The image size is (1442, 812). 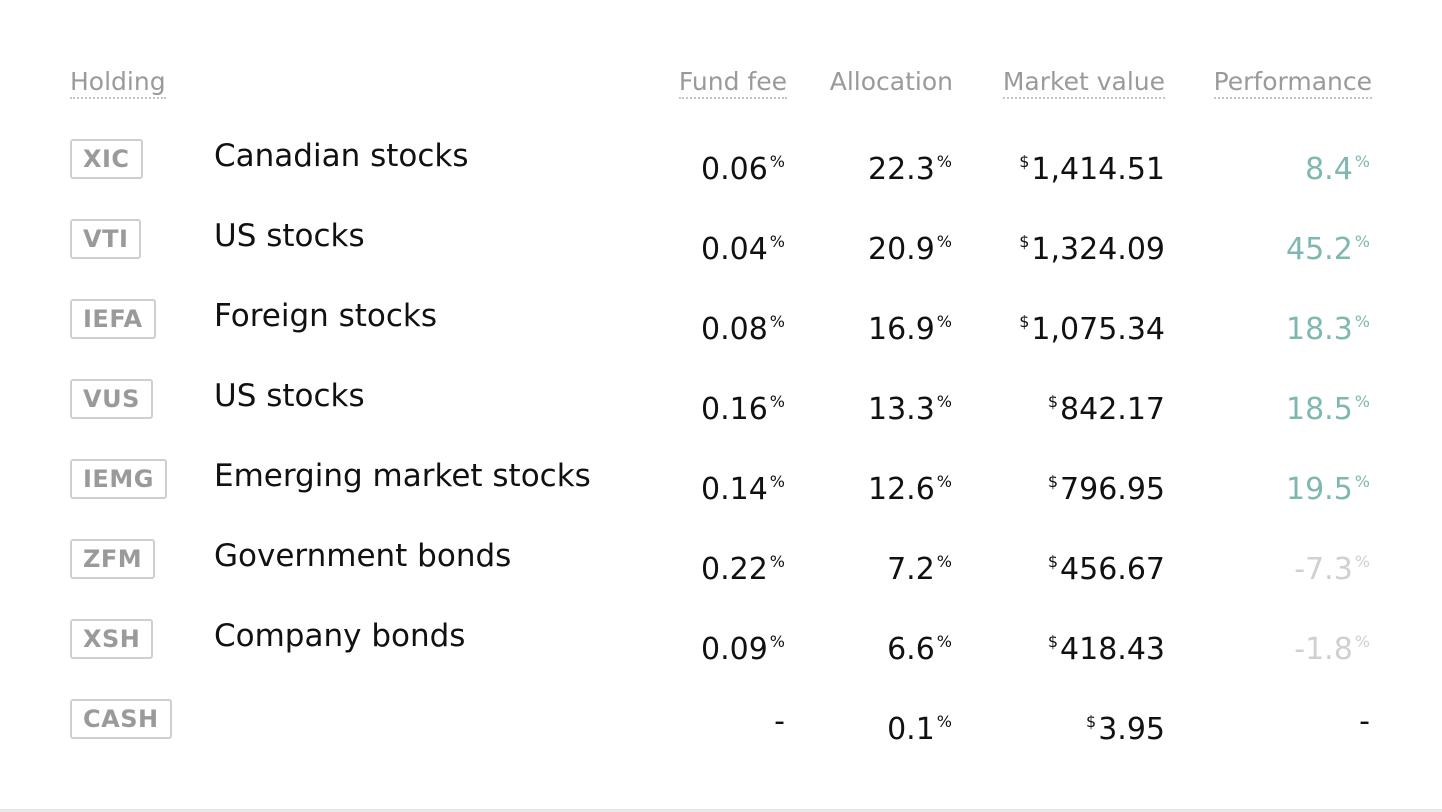 I want to click on market-value-value: 3.95, so click(x=1131, y=729).